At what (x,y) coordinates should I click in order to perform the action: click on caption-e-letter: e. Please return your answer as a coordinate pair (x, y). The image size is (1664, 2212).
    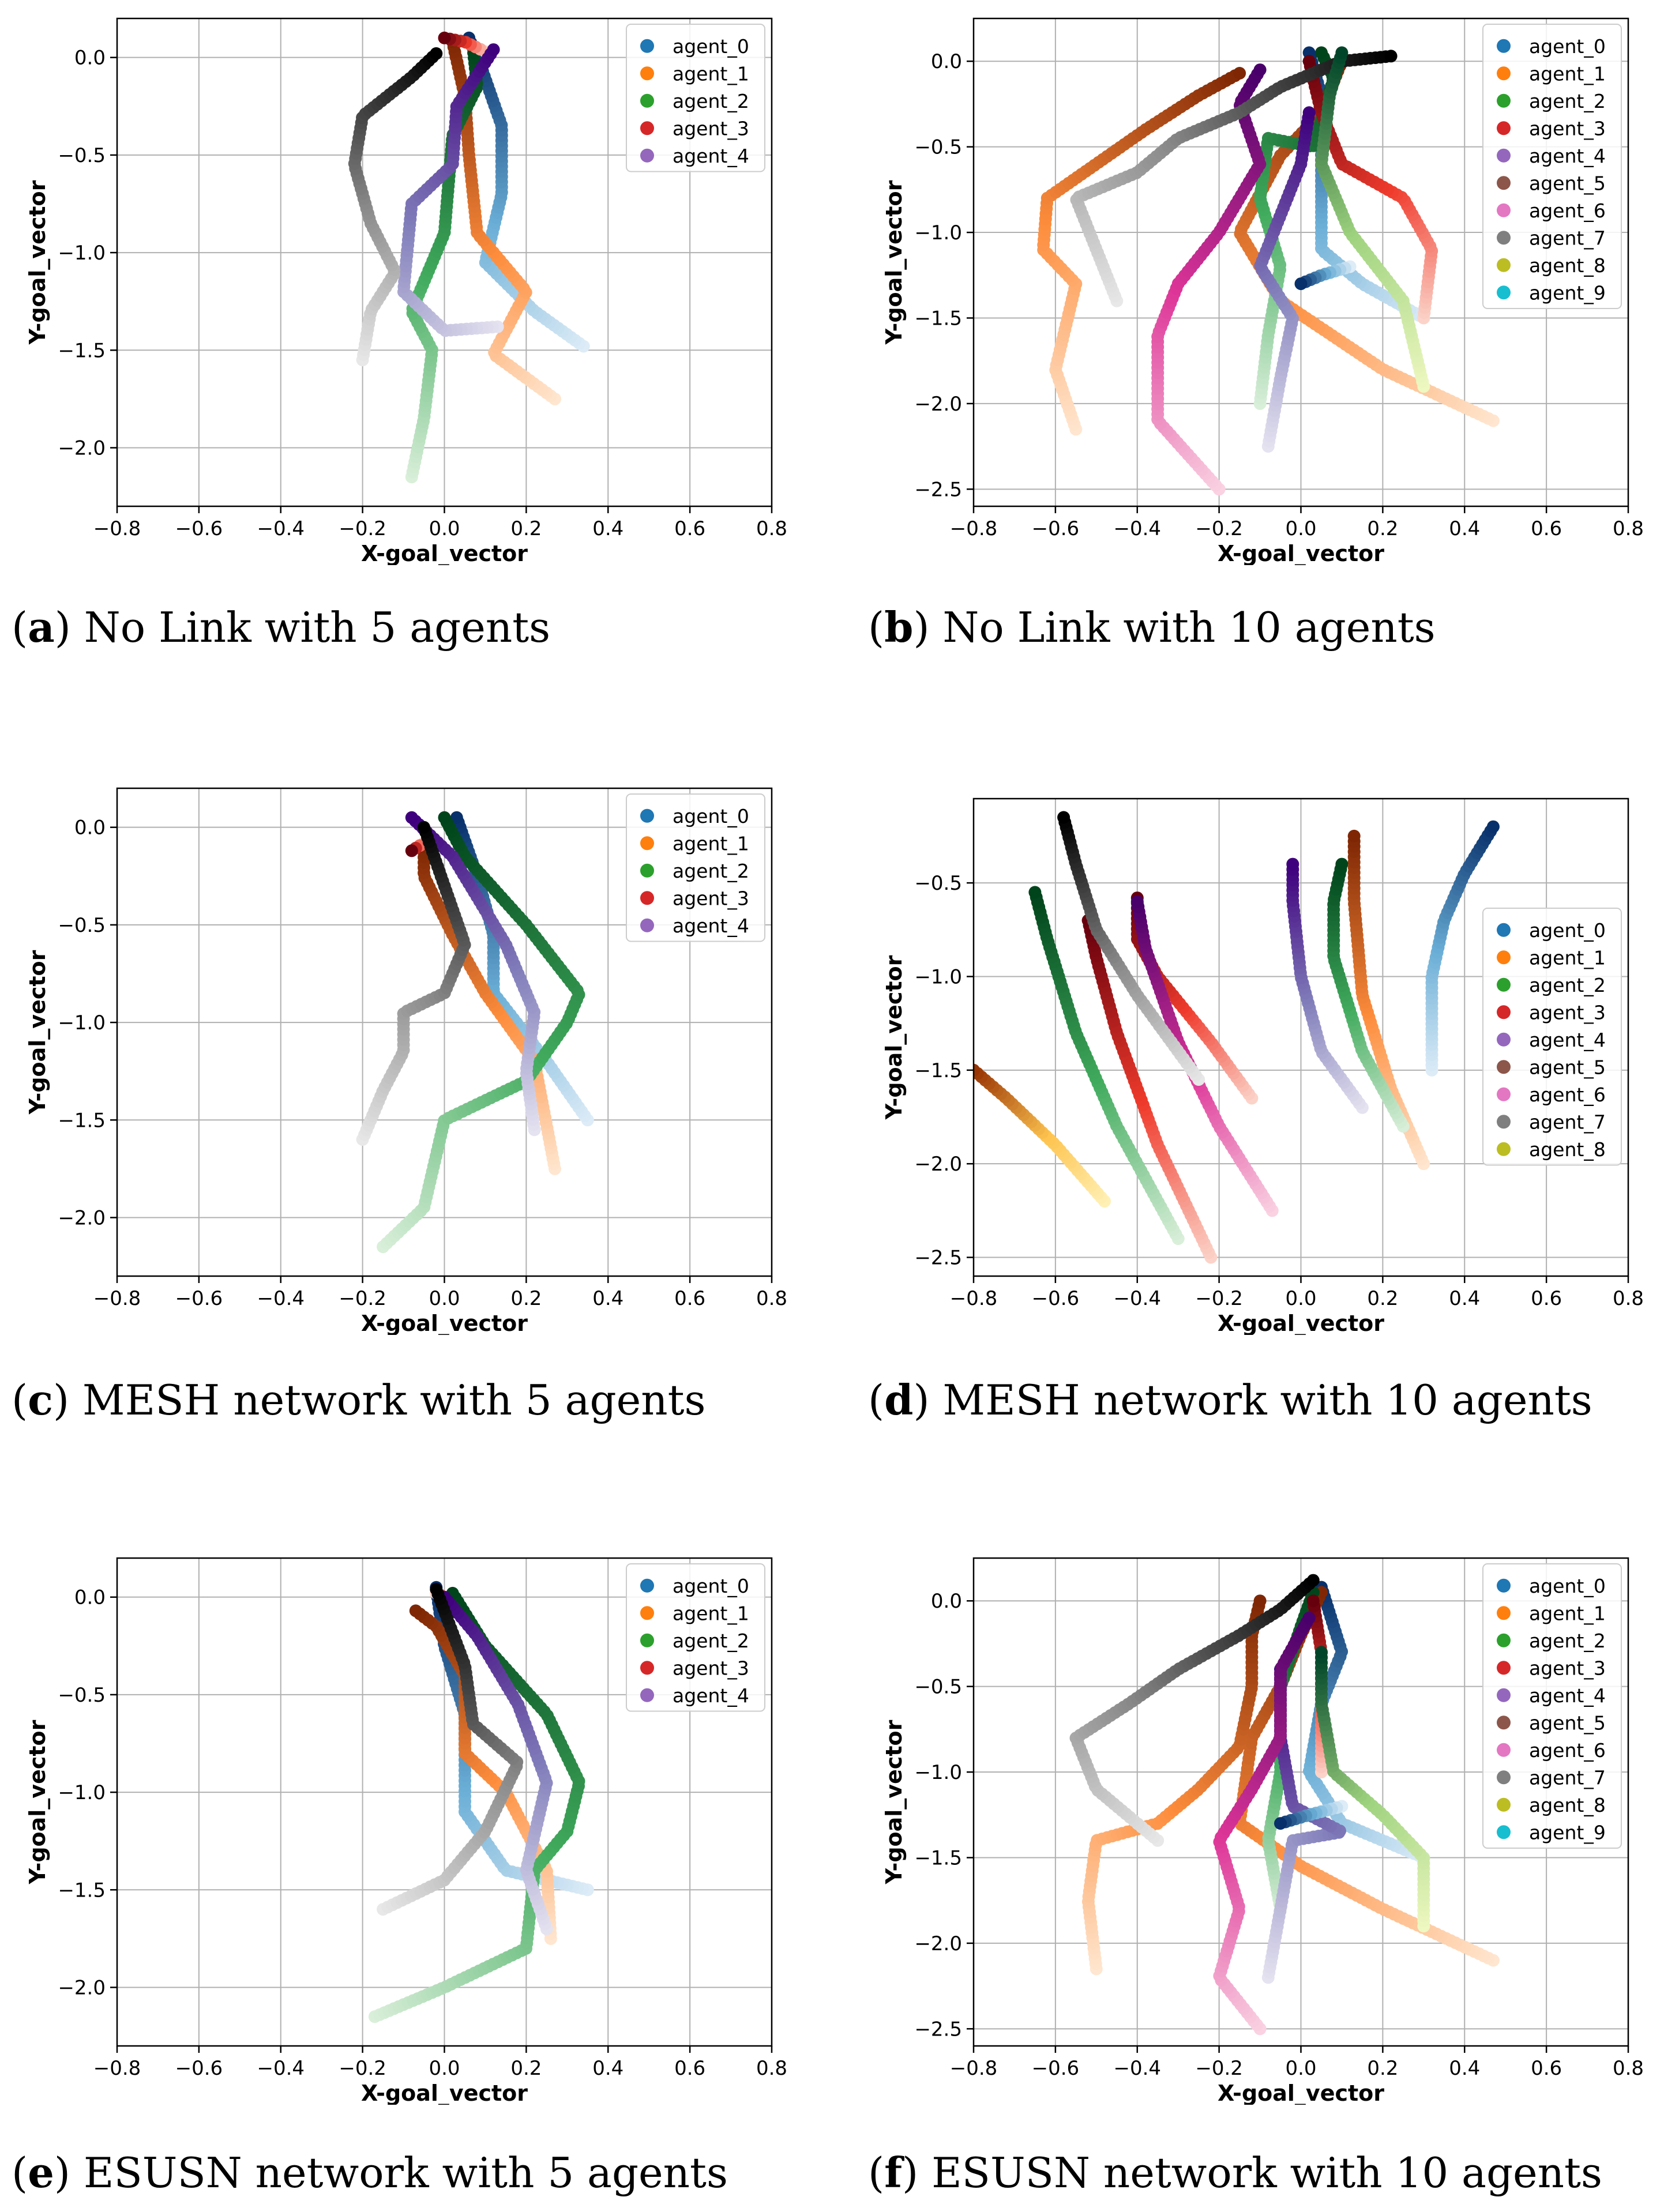
    Looking at the image, I should click on (41, 2172).